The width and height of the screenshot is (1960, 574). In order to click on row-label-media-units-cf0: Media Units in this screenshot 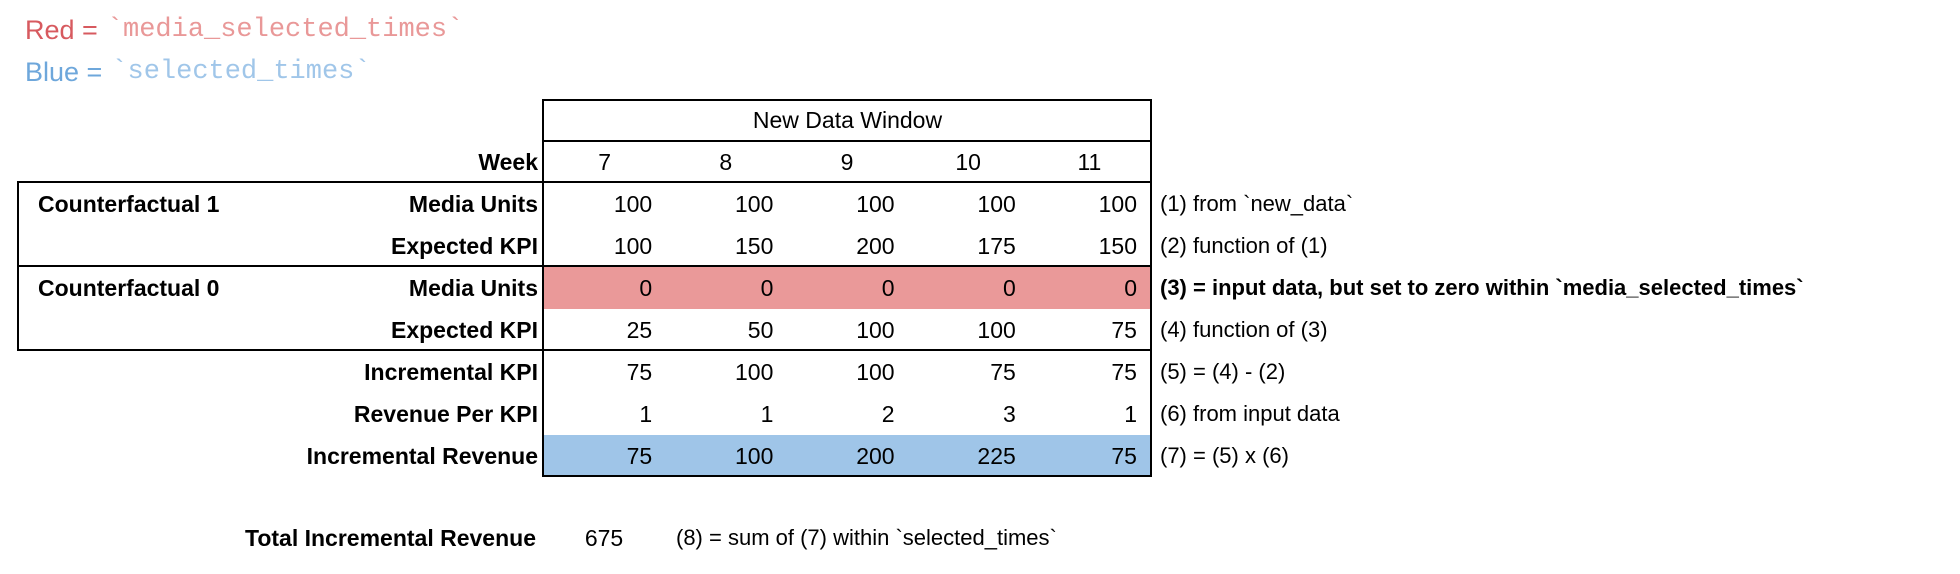, I will do `click(473, 287)`.